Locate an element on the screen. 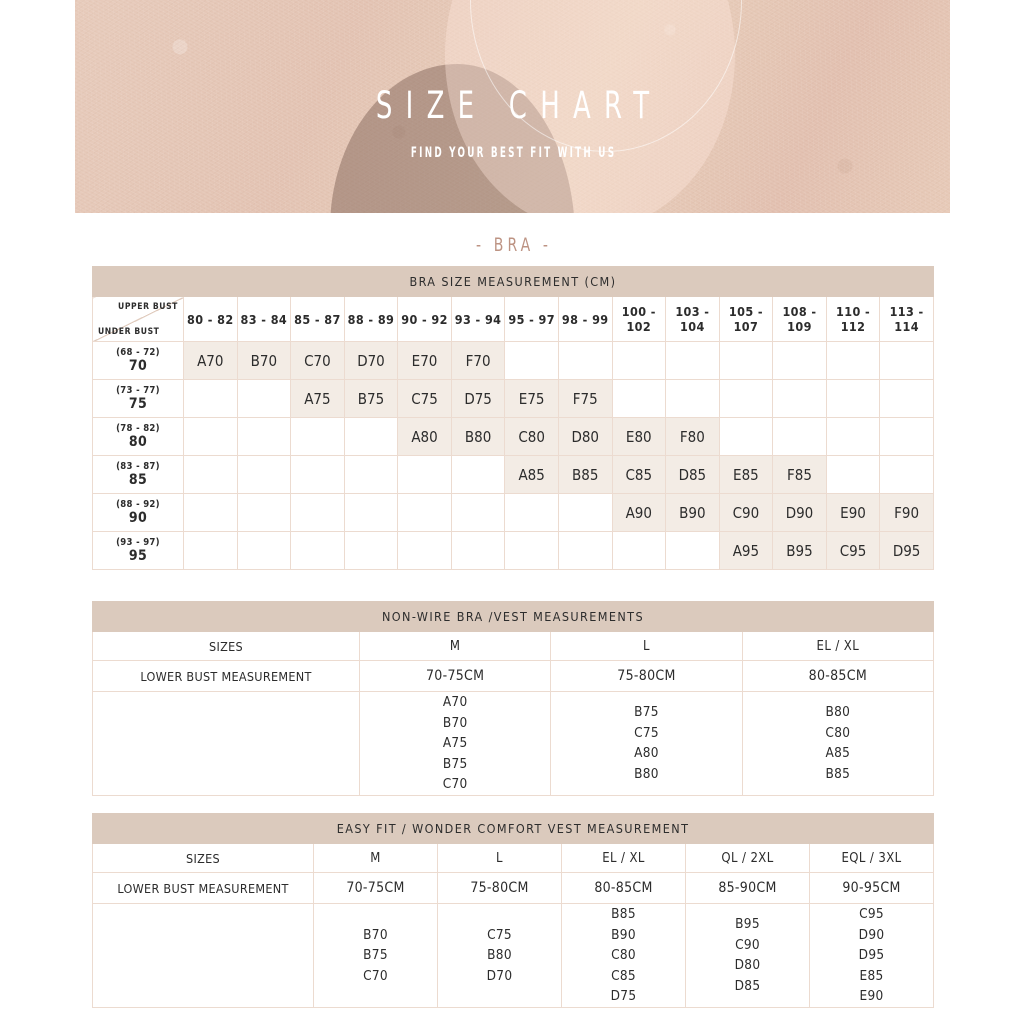 The image size is (1024, 1024). size-list-item: B75 is located at coordinates (375, 955).